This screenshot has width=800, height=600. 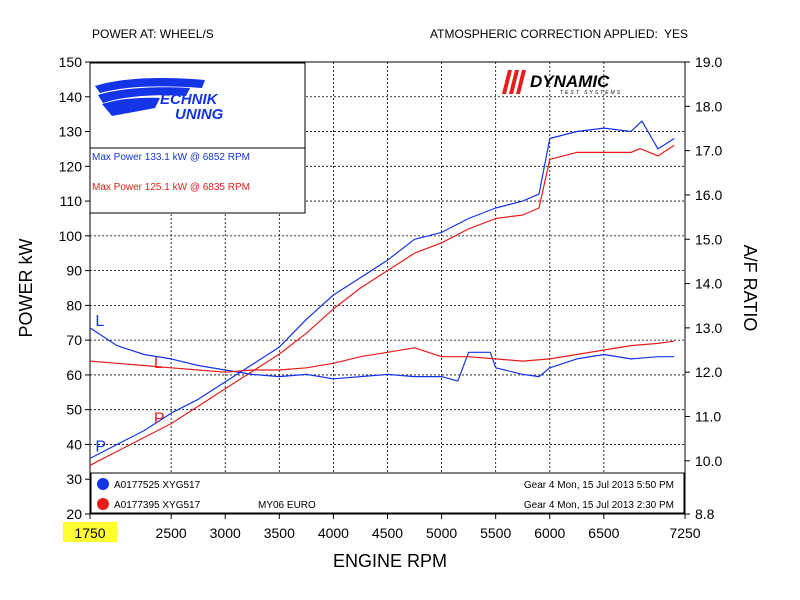 I want to click on x-tick-label: 1750, so click(x=89, y=533).